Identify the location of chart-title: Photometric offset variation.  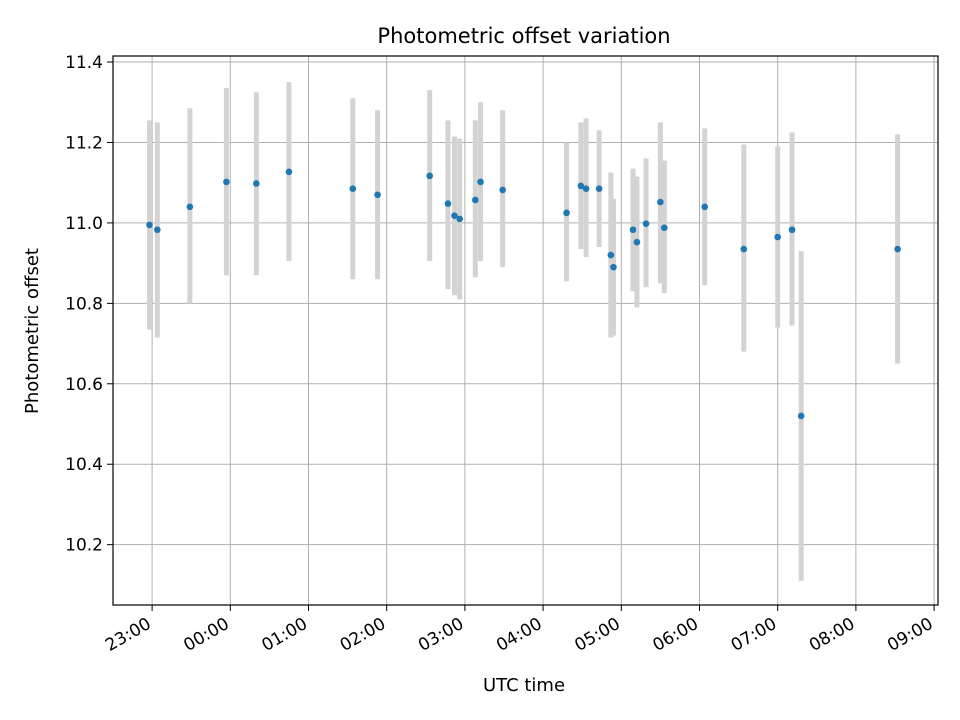
(523, 36).